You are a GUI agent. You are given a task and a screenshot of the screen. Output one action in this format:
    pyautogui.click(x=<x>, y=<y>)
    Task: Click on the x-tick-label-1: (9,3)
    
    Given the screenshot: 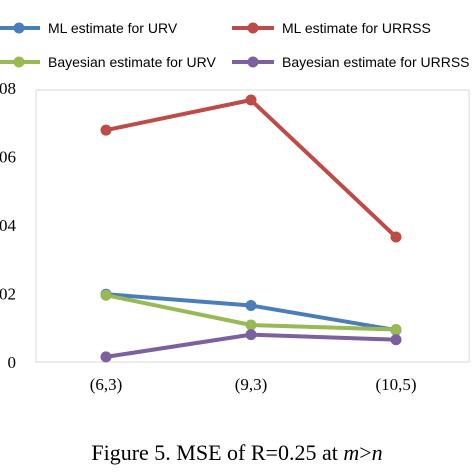 What is the action you would take?
    pyautogui.click(x=251, y=384)
    